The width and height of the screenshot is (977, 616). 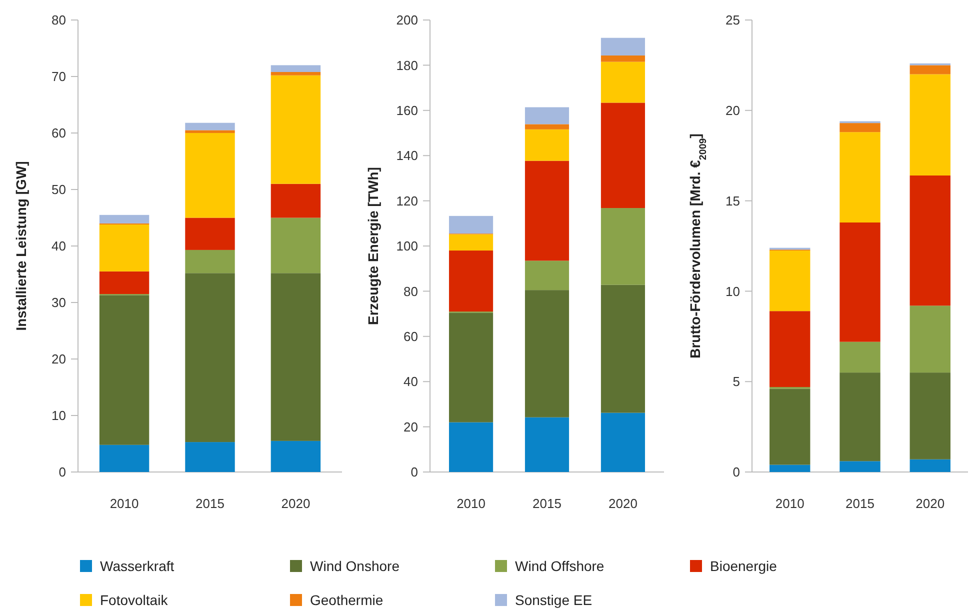 What do you see at coordinates (355, 566) in the screenshot?
I see `legend-label: Wind Onshore` at bounding box center [355, 566].